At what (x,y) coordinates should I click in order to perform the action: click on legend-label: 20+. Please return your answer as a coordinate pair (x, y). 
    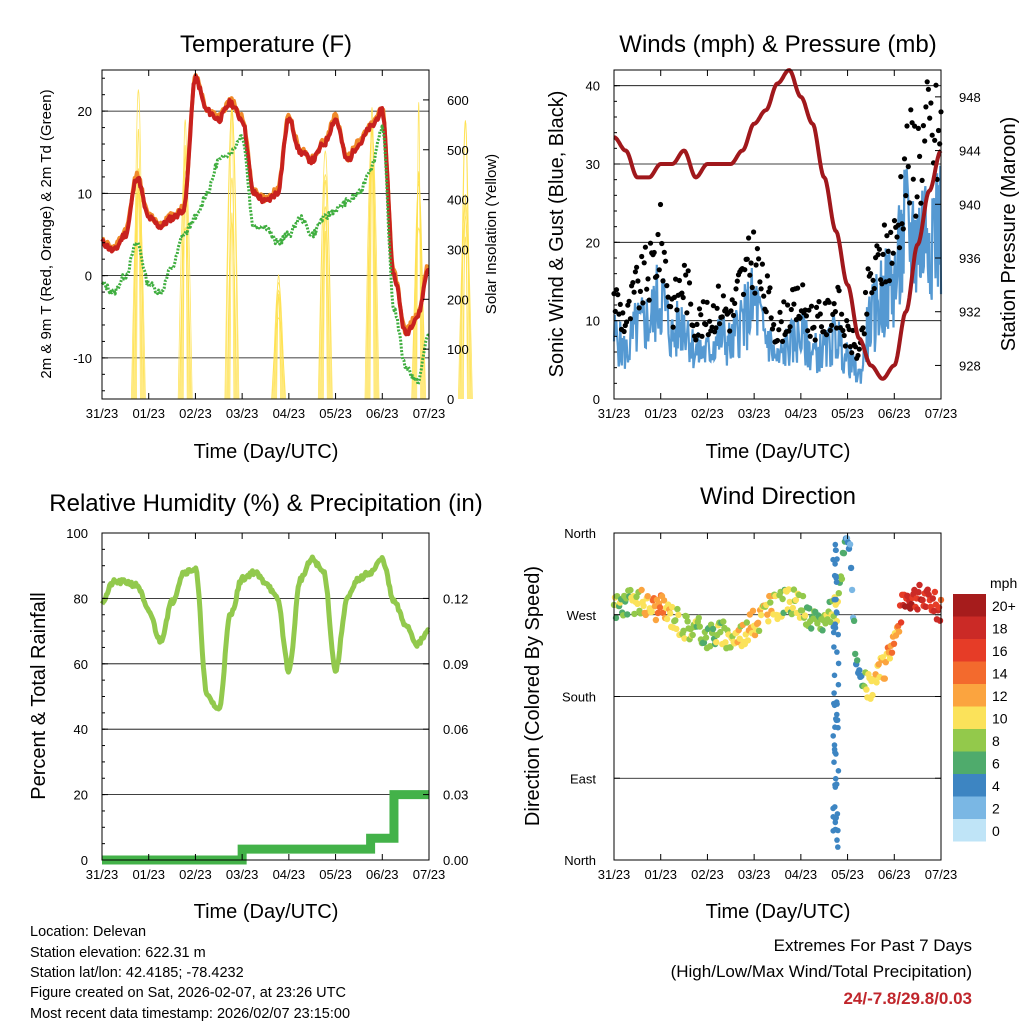
    Looking at the image, I should click on (1004, 606).